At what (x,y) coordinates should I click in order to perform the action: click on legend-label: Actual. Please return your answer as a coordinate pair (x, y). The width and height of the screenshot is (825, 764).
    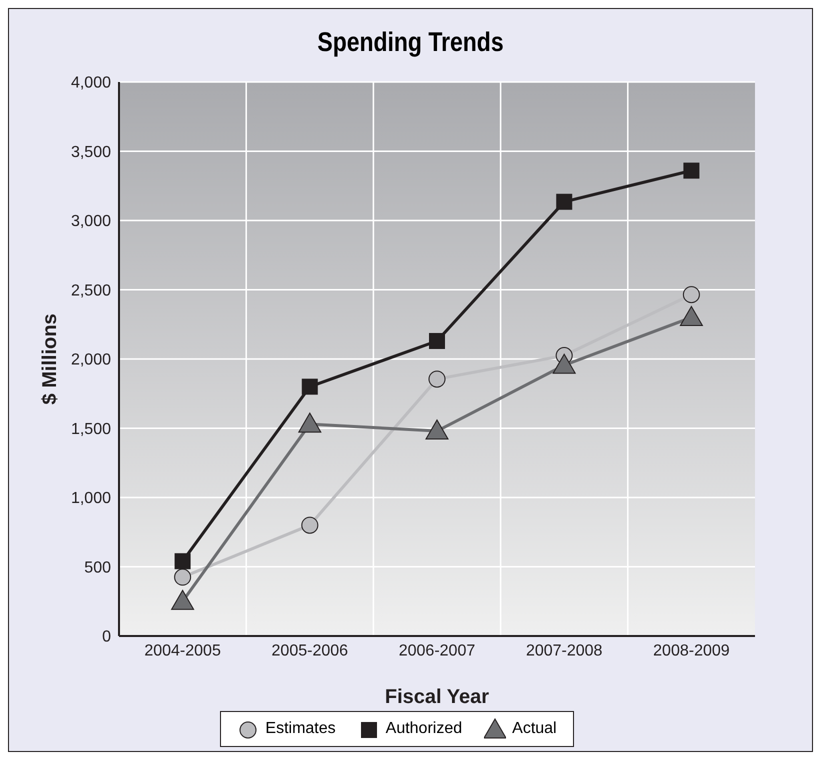
    Looking at the image, I should click on (534, 729).